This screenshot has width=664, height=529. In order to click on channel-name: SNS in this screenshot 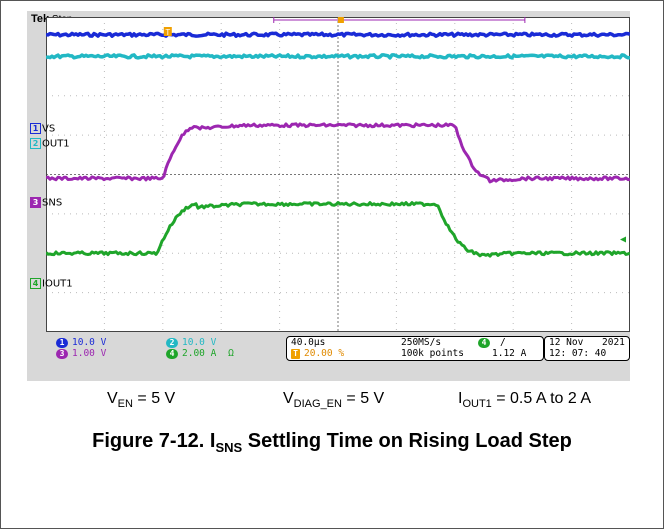, I will do `click(52, 203)`.